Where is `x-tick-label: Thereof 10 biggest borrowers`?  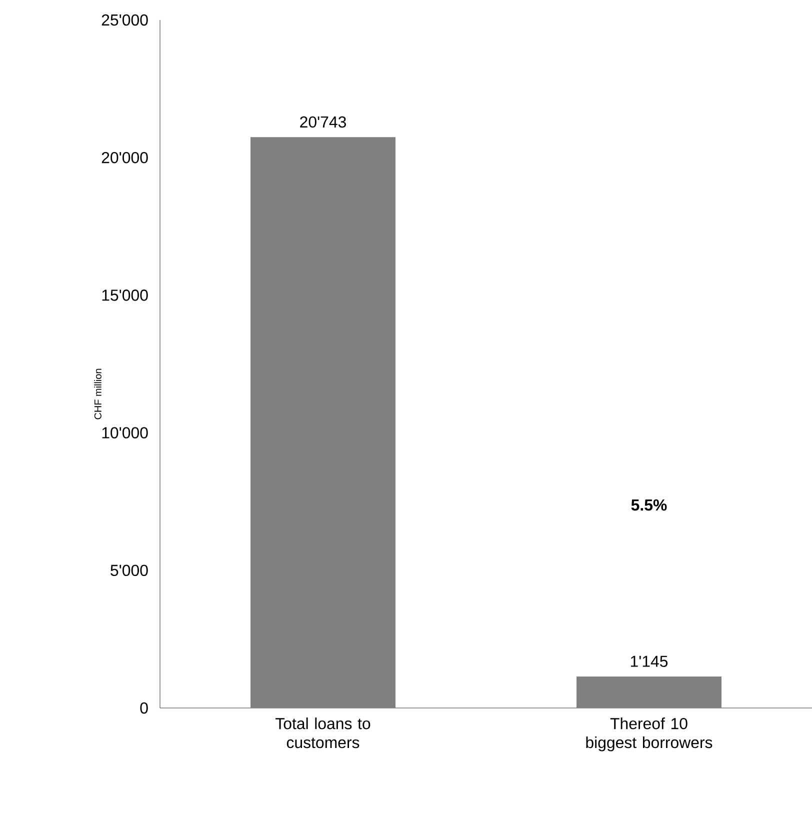
x-tick-label: Thereof 10 biggest borrowers is located at coordinates (649, 735).